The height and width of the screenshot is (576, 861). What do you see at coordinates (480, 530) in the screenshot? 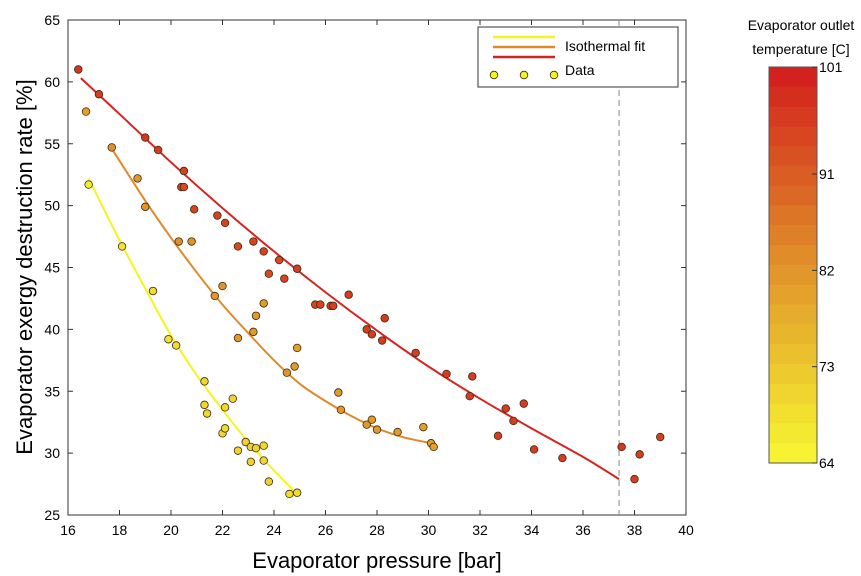
I see `x-tick-label: 32` at bounding box center [480, 530].